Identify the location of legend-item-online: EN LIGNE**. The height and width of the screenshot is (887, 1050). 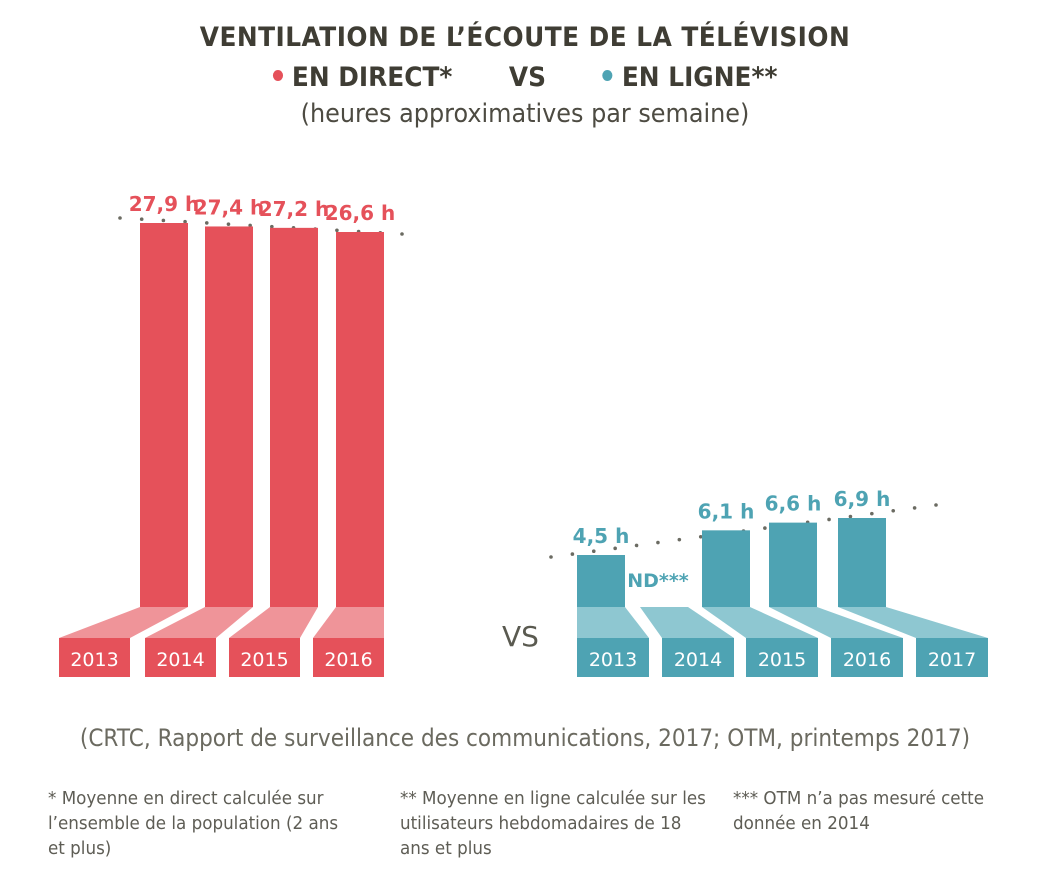
(690, 77).